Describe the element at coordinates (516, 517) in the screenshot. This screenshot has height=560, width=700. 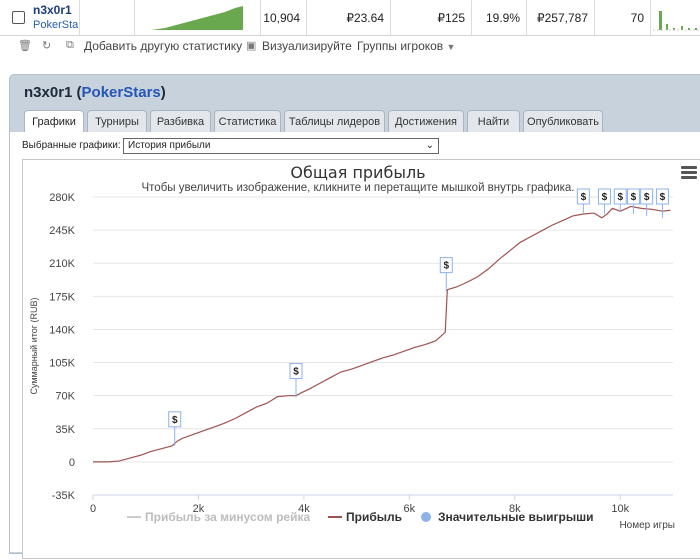
I see `legend-wins-label: Значительные выигрыши` at that location.